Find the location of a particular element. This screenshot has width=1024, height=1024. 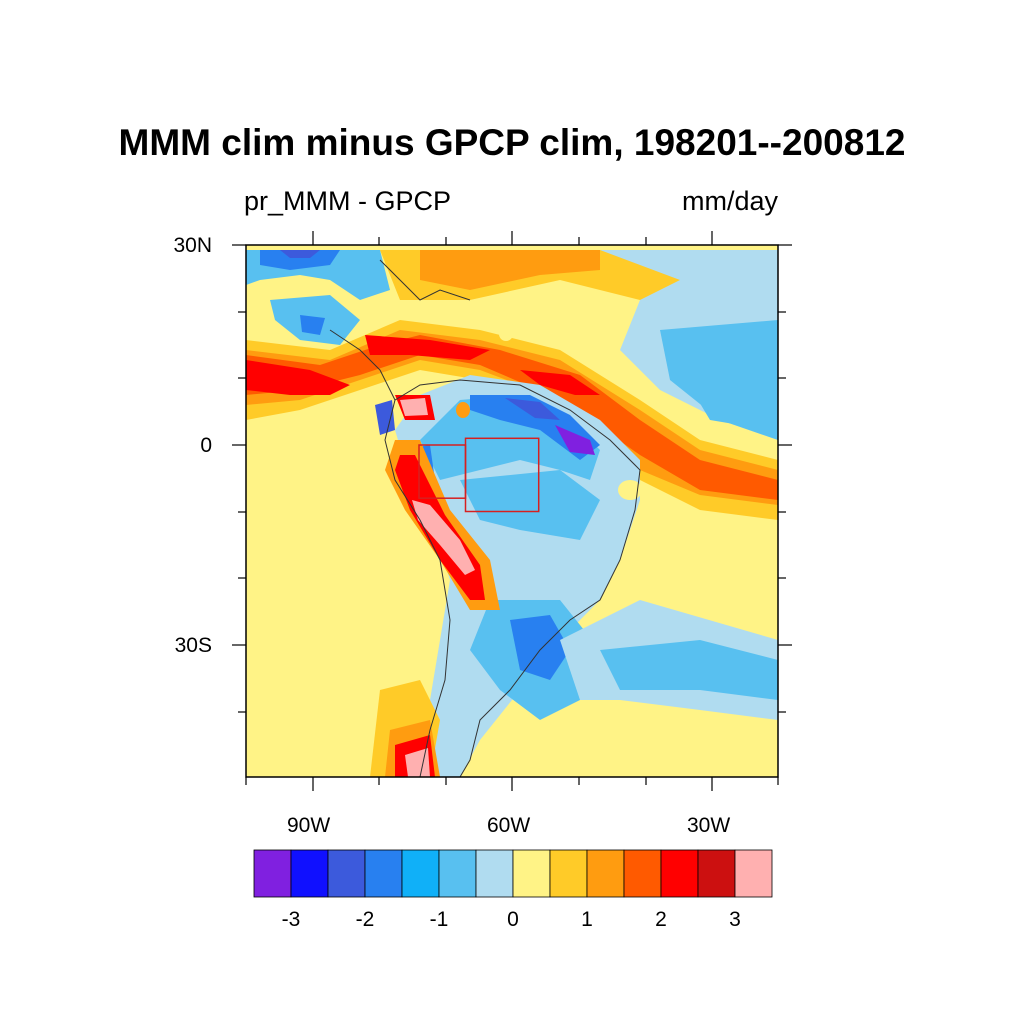

lon-label-30w: 30W is located at coordinates (709, 825).